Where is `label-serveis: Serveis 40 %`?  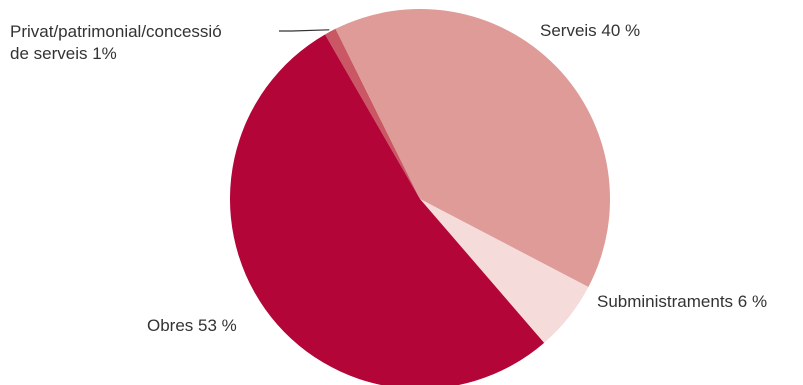 label-serveis: Serveis 40 % is located at coordinates (590, 30).